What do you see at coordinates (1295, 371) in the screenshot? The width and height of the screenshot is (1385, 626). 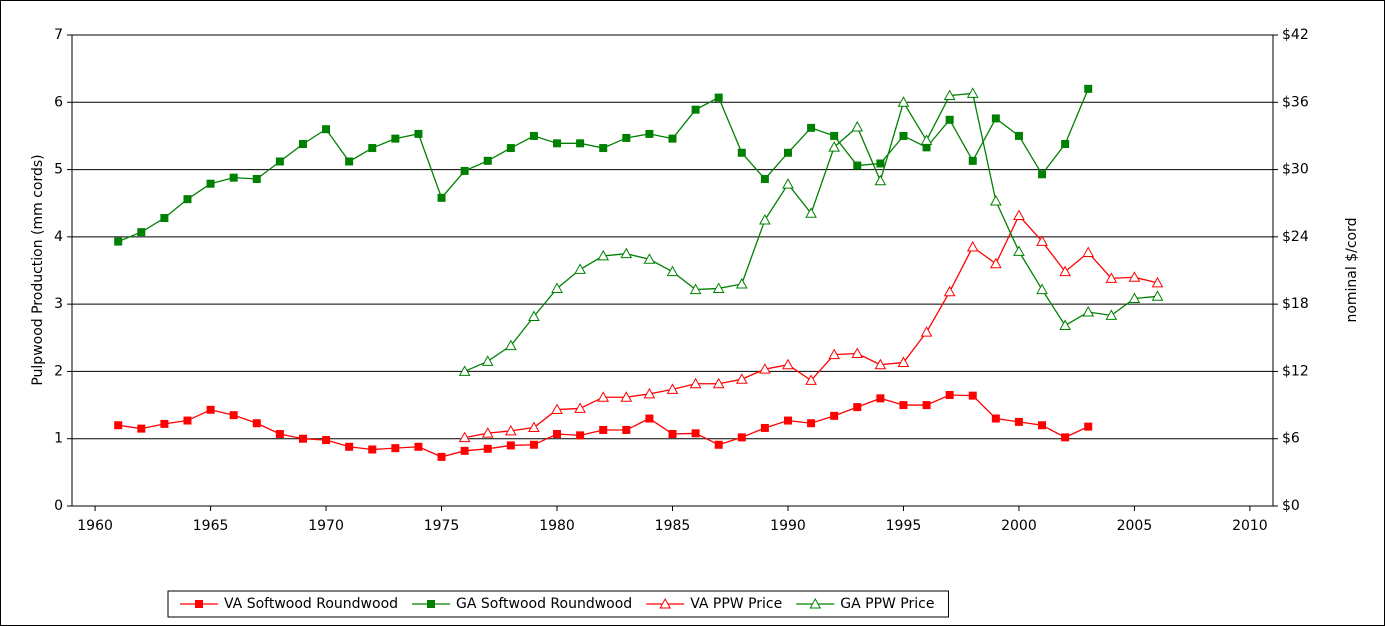 I see `y2-tick-label: $12` at bounding box center [1295, 371].